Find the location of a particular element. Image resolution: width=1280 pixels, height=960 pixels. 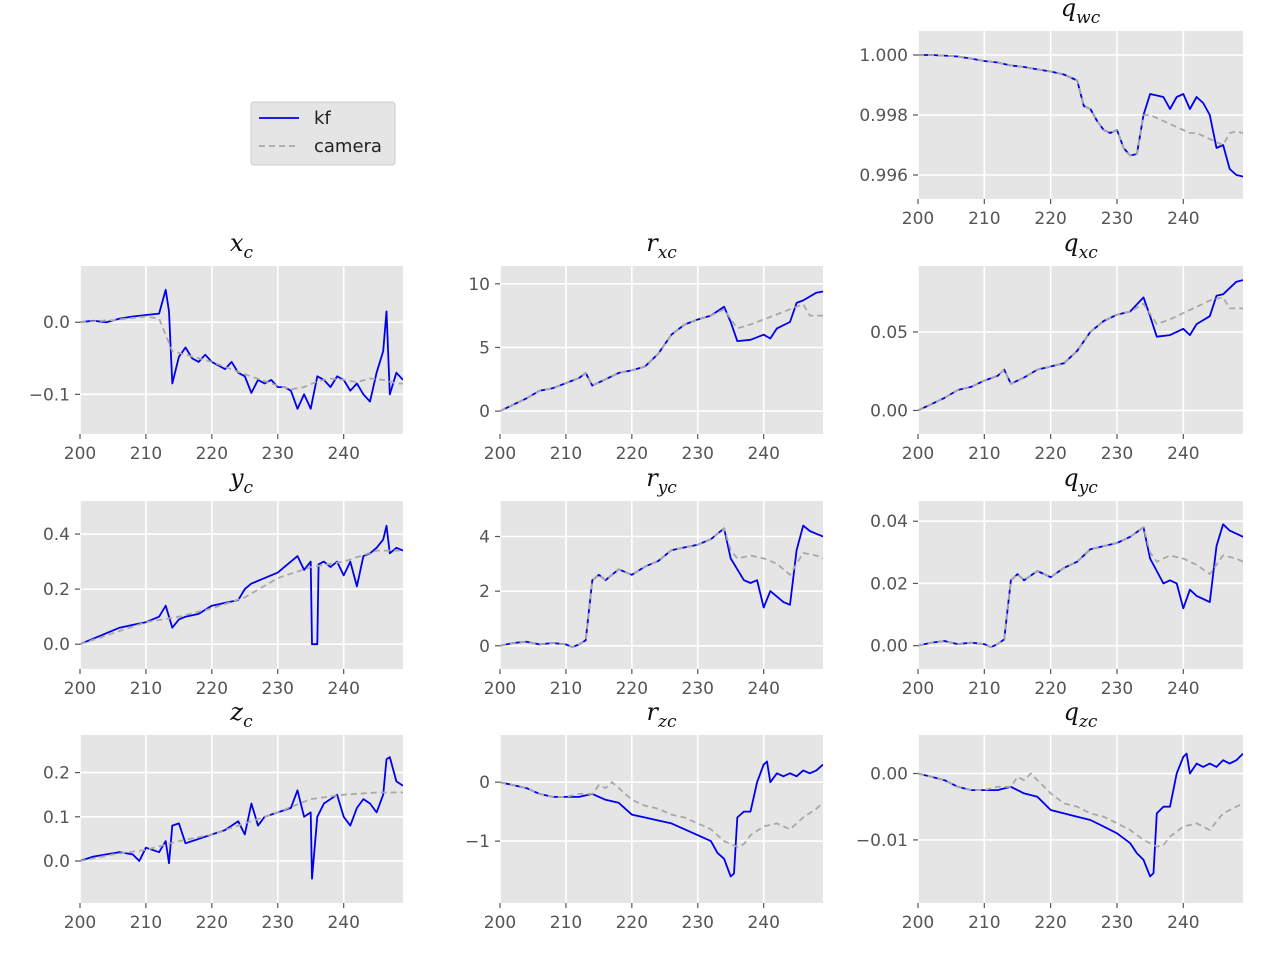

y-tick-label: −0.1 is located at coordinates (49, 395).